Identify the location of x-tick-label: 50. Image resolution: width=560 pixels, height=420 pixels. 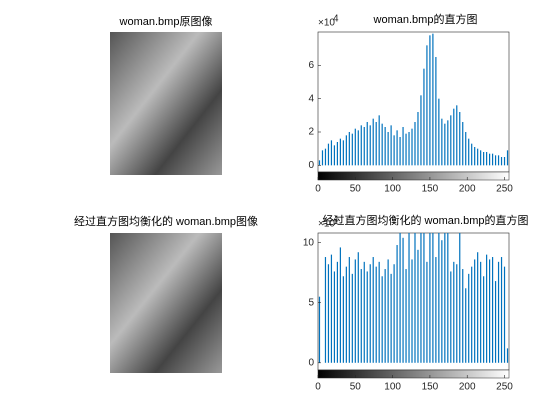
(356, 387).